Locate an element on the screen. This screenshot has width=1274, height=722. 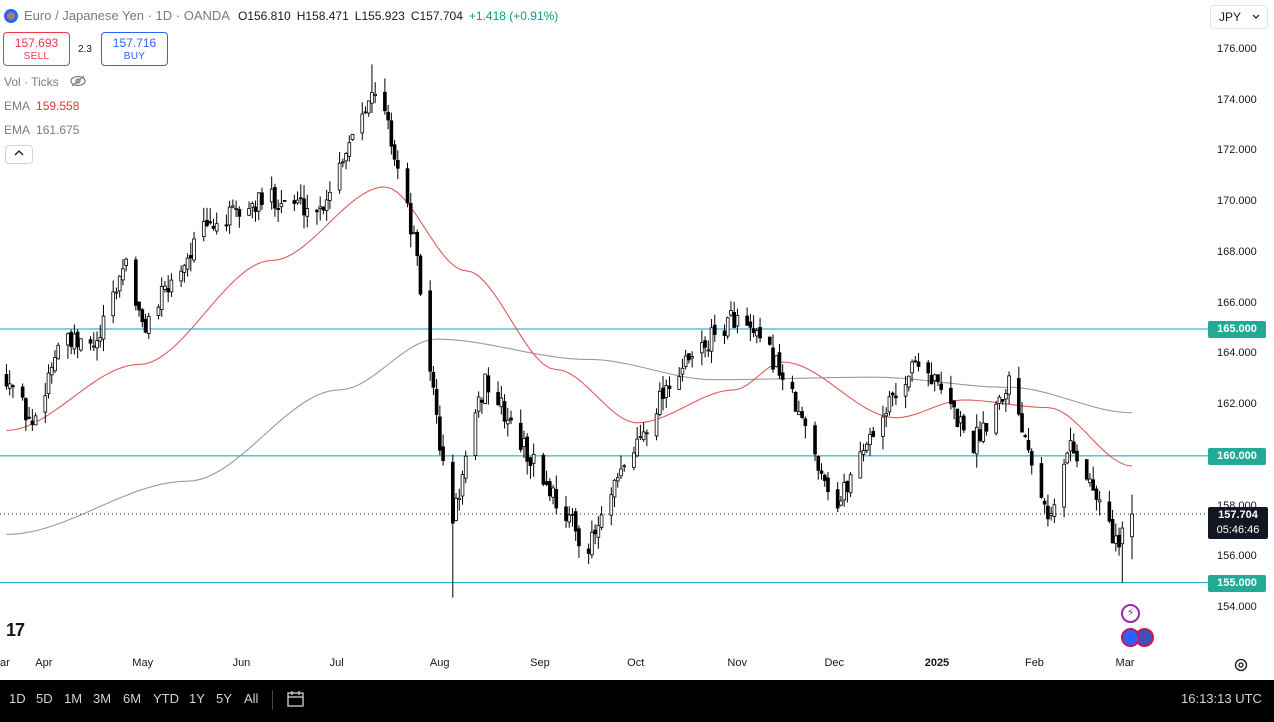
price-axis-label: 154.000 is located at coordinates (1237, 607).